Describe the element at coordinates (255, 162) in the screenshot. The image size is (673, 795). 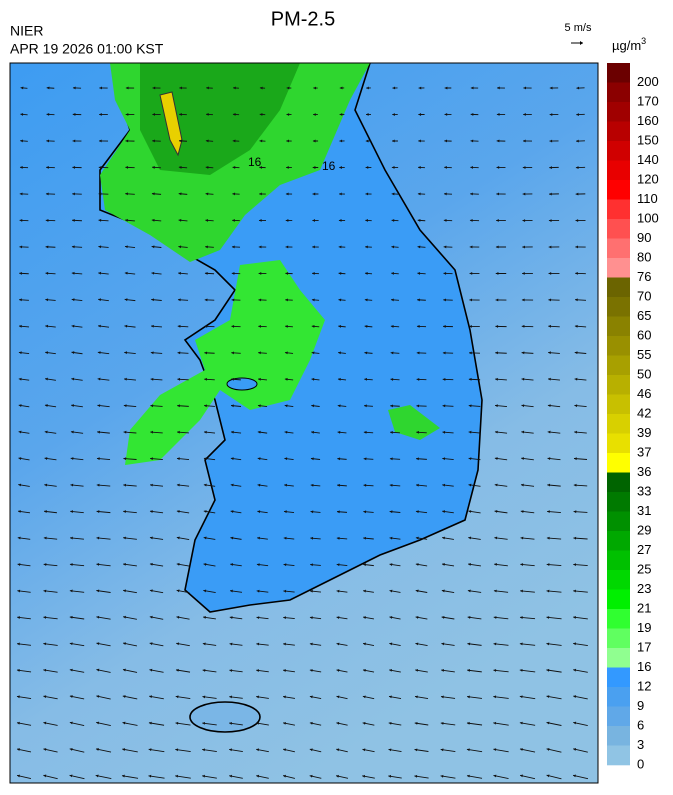
I see `contour-label: 16` at that location.